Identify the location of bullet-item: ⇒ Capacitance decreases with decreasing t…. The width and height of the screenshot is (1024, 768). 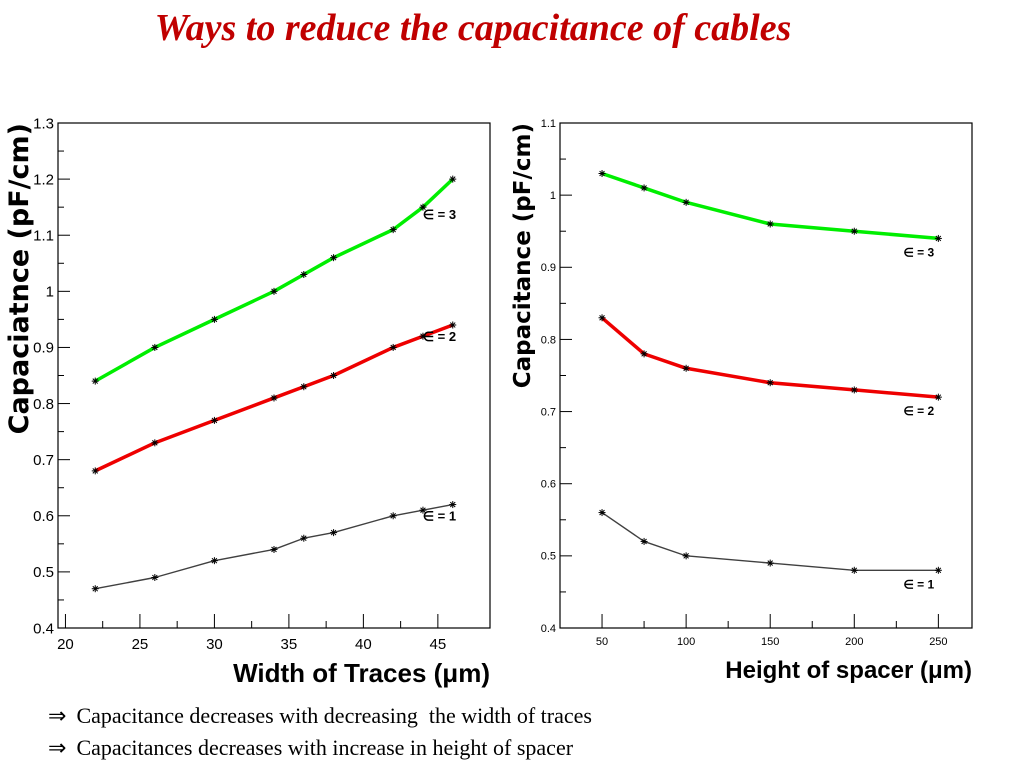
(320, 716).